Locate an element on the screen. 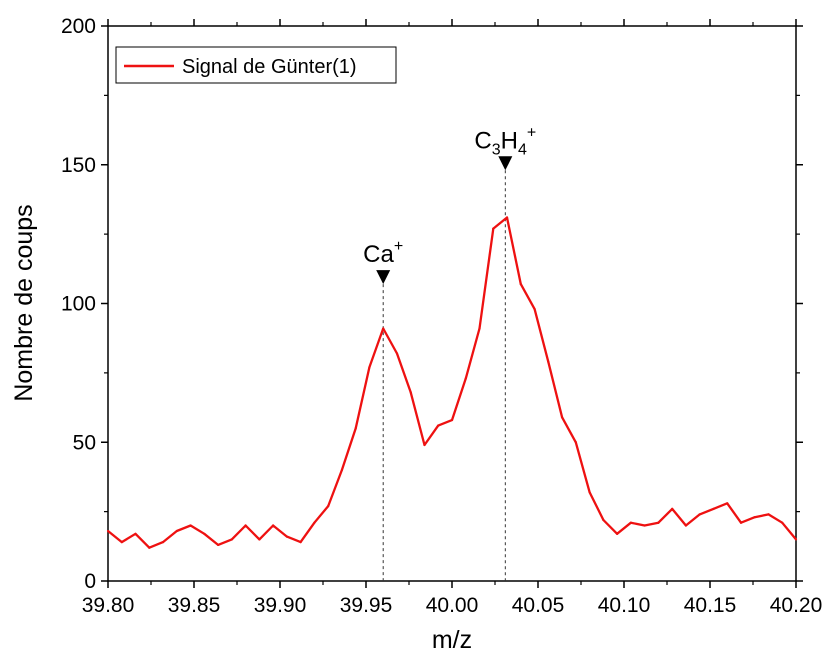 This screenshot has height=655, width=826. x-tick-label: 39.95 is located at coordinates (366, 605).